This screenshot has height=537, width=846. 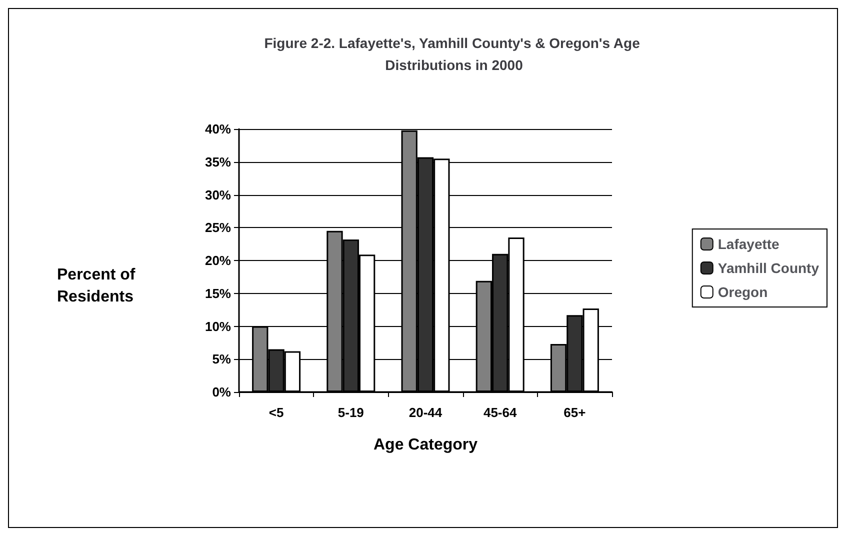 What do you see at coordinates (218, 129) in the screenshot?
I see `y-tick-label: 40%` at bounding box center [218, 129].